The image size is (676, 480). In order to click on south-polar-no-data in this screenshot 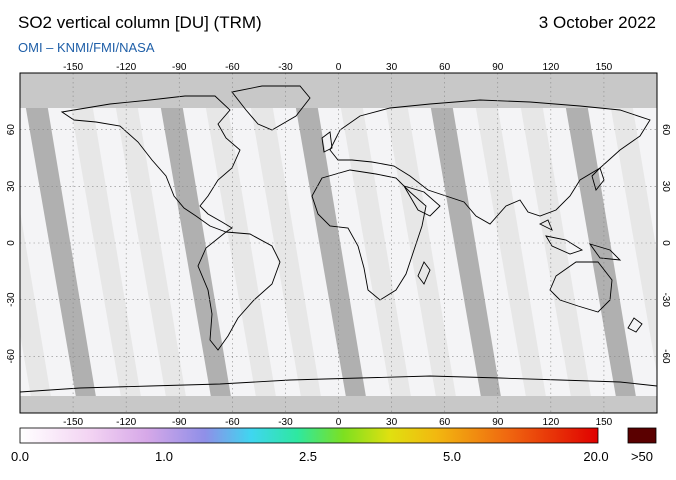, I will do `click(338, 404)`.